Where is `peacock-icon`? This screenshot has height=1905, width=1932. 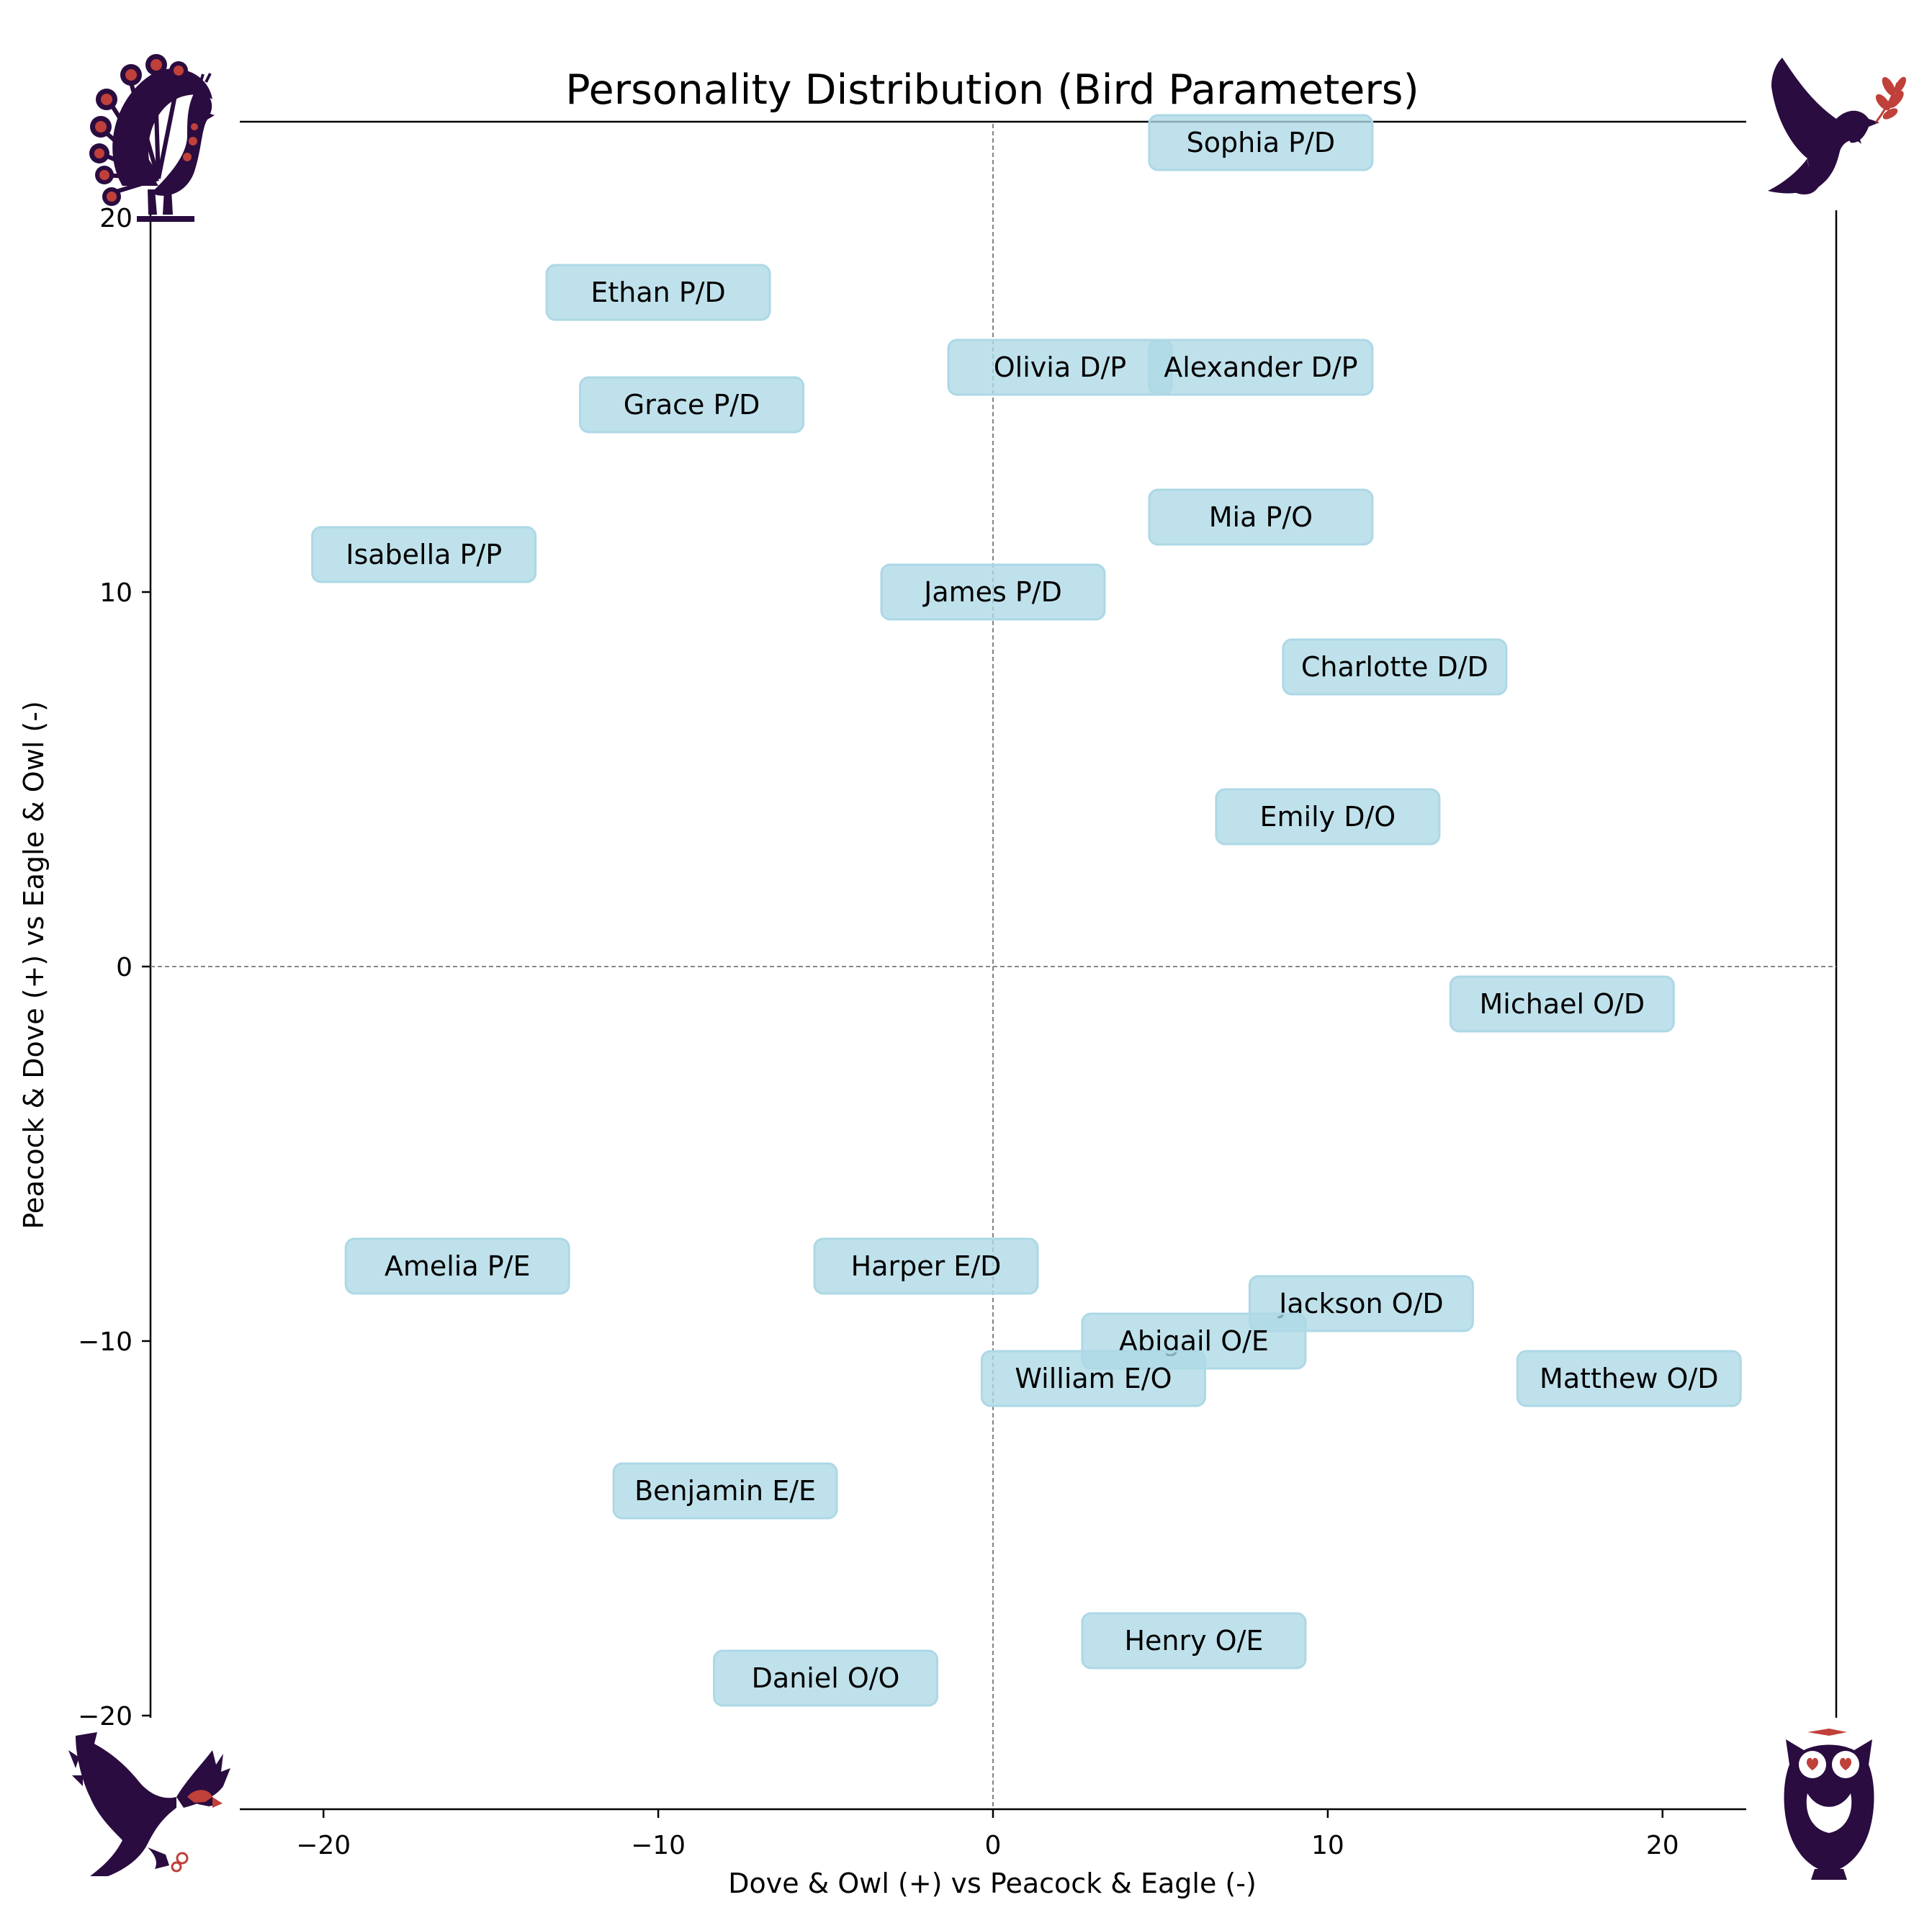 peacock-icon is located at coordinates (152, 138).